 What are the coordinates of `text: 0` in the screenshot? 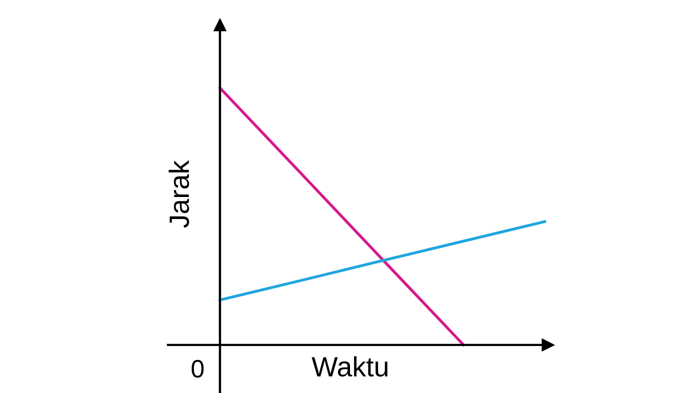 It's located at (198, 369).